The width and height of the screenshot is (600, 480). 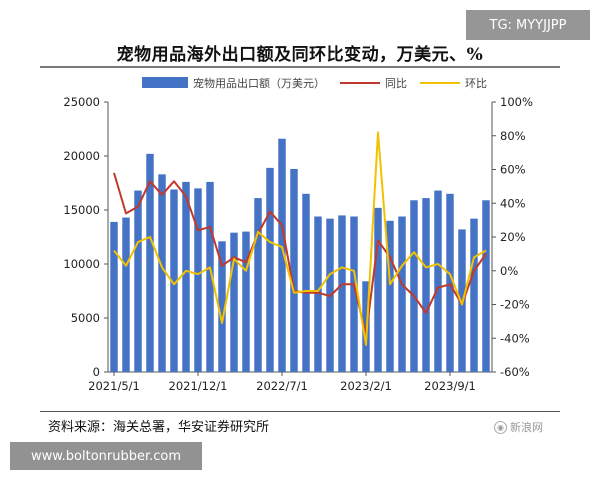 I want to click on left-tick-label: 5000, so click(x=85, y=318).